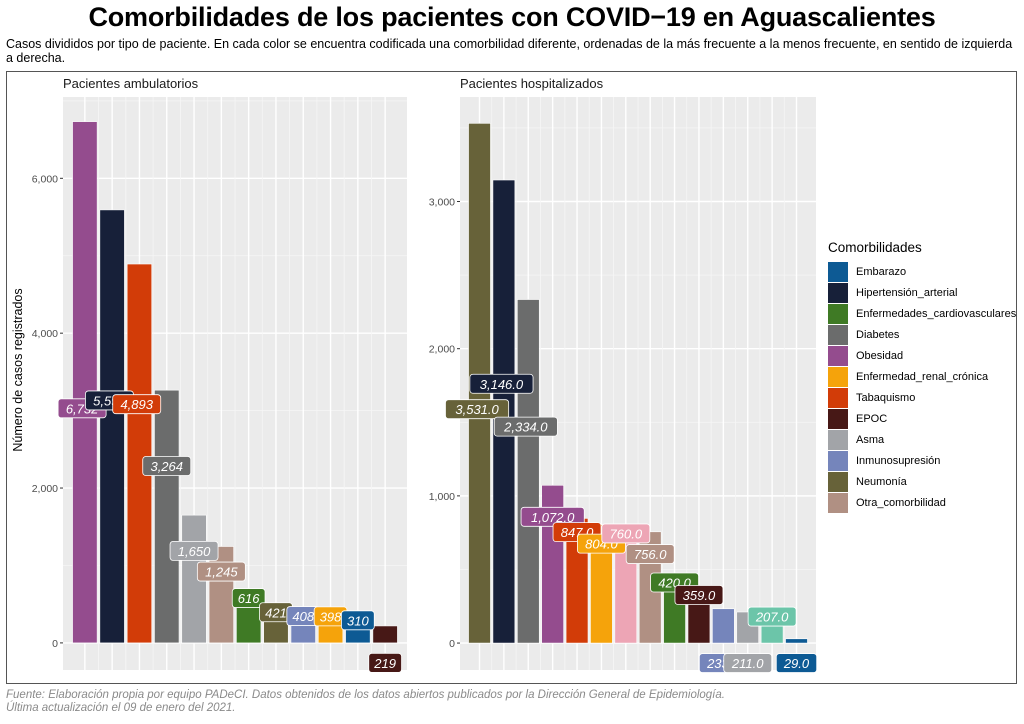  What do you see at coordinates (870, 439) in the screenshot?
I see `legend-label: Asma` at bounding box center [870, 439].